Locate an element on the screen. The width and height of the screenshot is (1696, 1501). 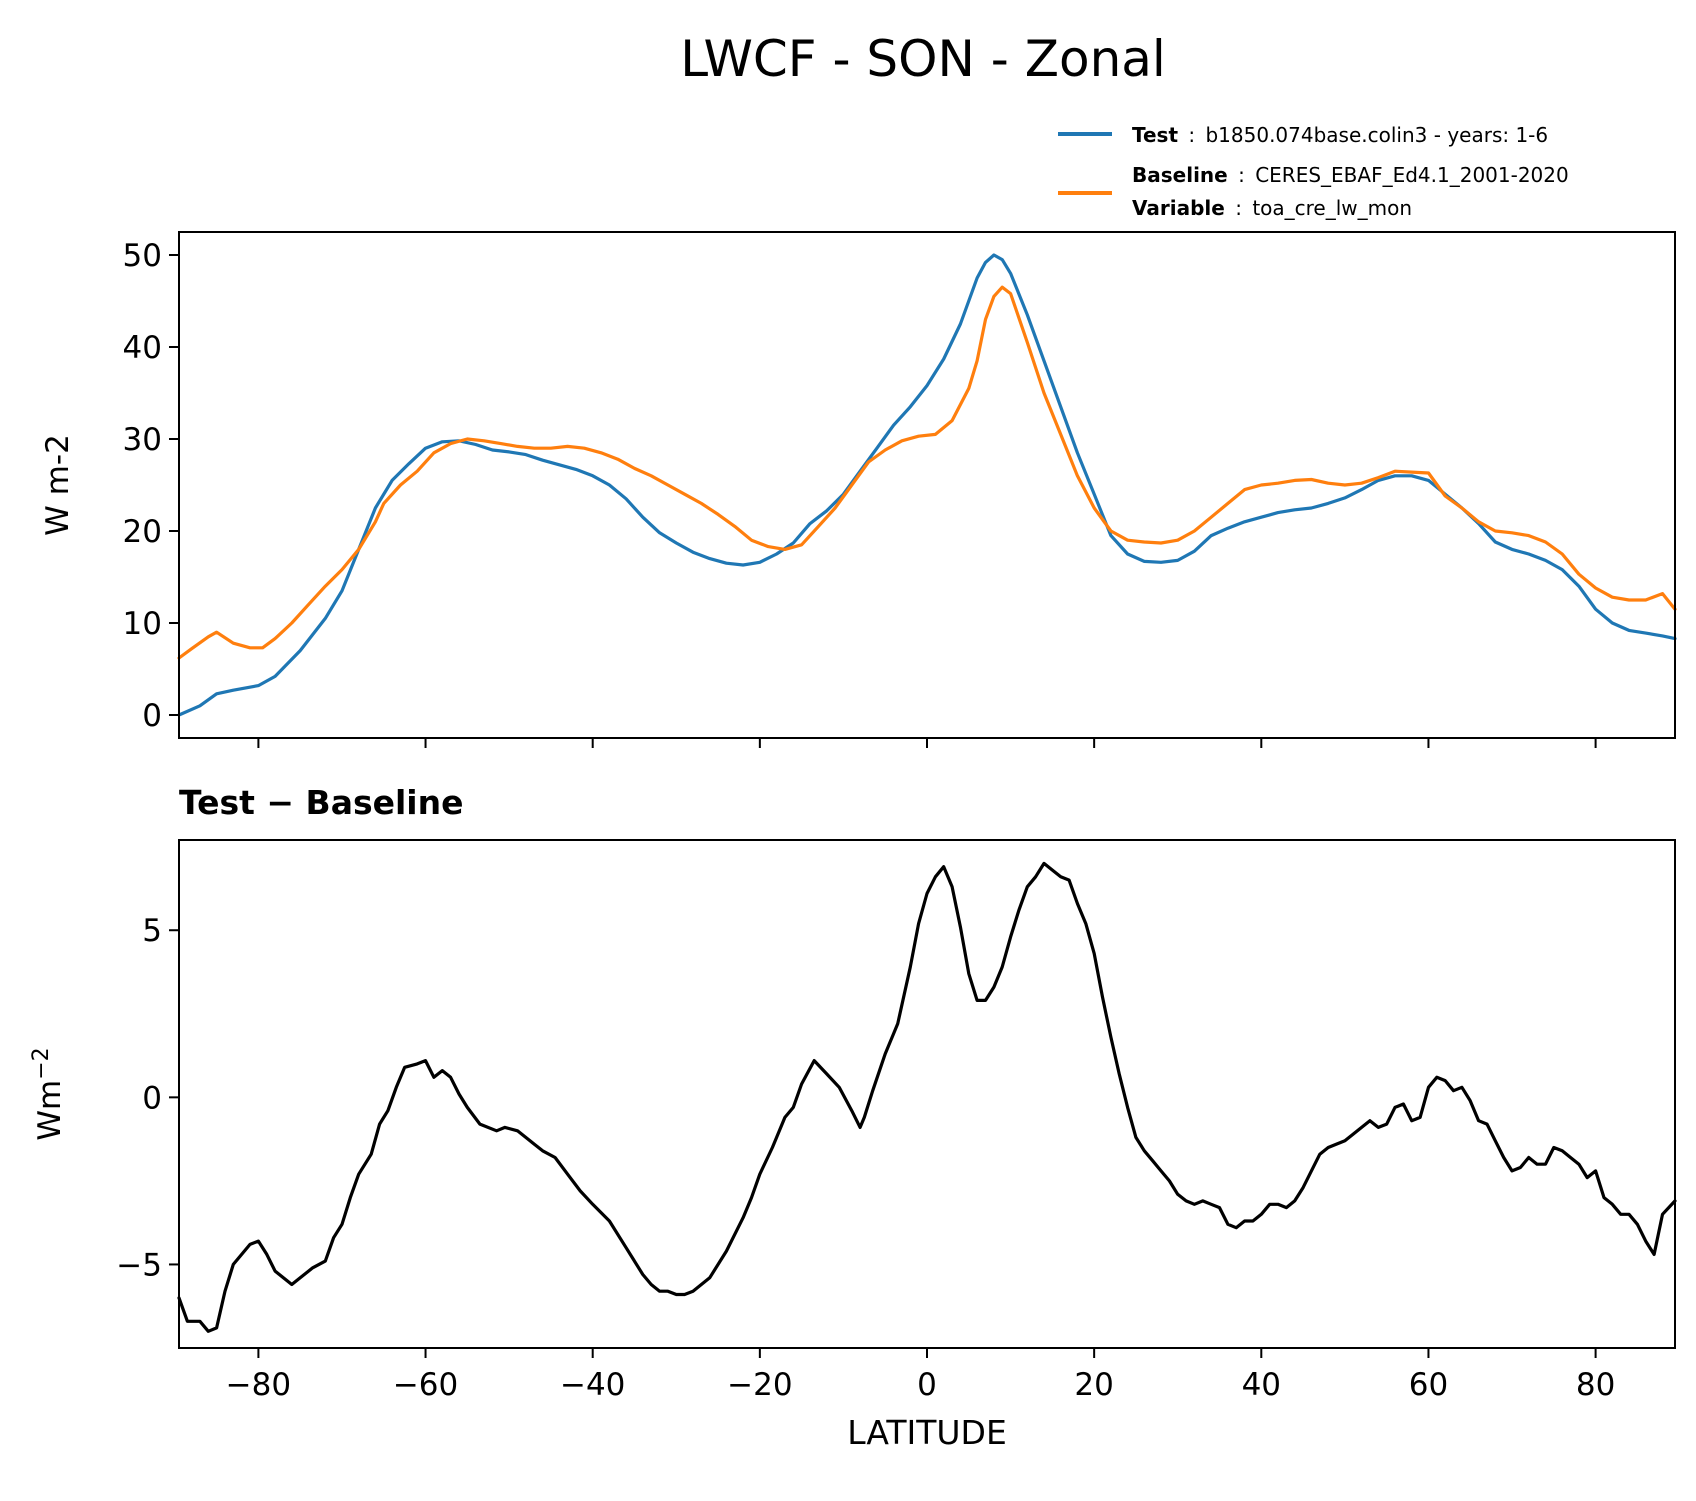
bottom-xtick-label: 60 is located at coordinates (1428, 1385).